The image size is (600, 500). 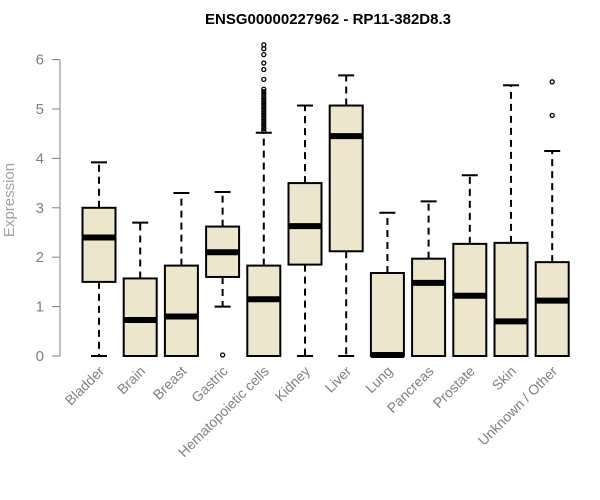 I want to click on x-category-label: Kidney, so click(x=293, y=384).